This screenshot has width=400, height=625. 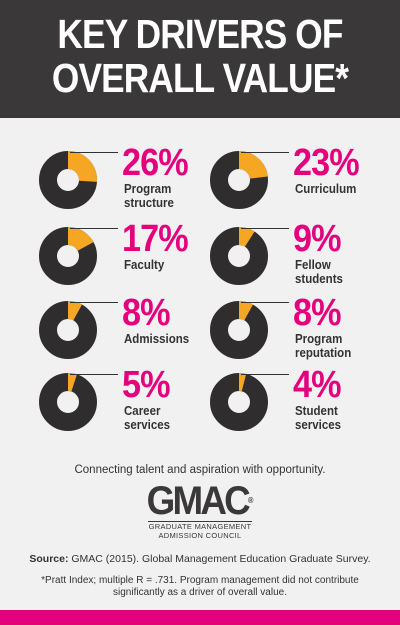 I want to click on driver-item-student-services: 4% Student services, so click(x=299, y=403).